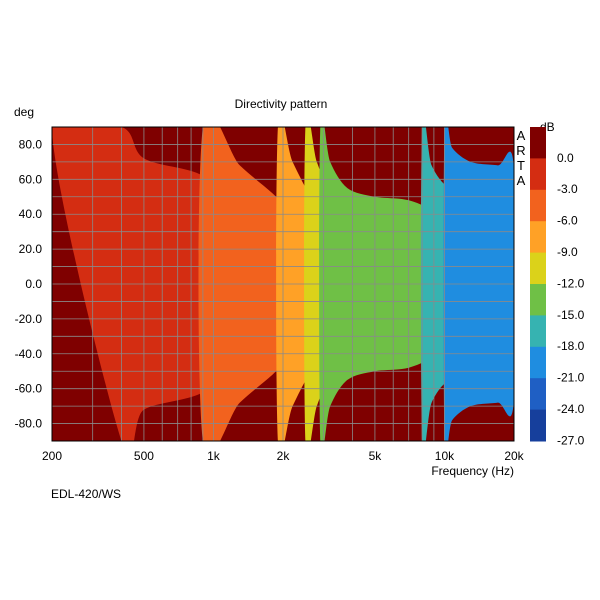 This screenshot has width=600, height=600. What do you see at coordinates (567, 189) in the screenshot?
I see `colorbar-tick-label: -3.0` at bounding box center [567, 189].